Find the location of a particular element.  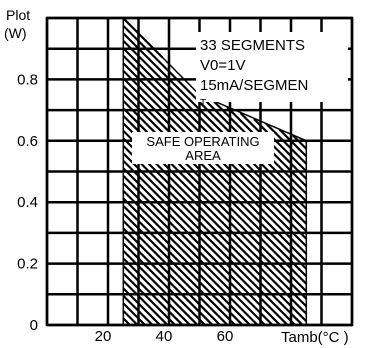

y-axis-label-line1: Plot is located at coordinates (18, 15).